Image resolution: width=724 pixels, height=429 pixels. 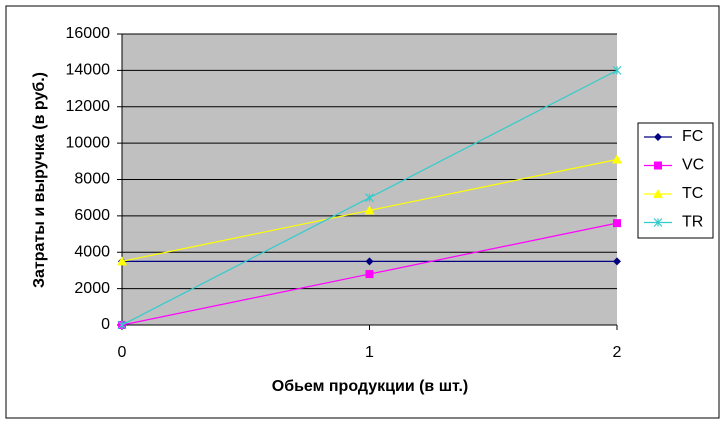 What do you see at coordinates (88, 106) in the screenshot?
I see `y-tick-label: 12000` at bounding box center [88, 106].